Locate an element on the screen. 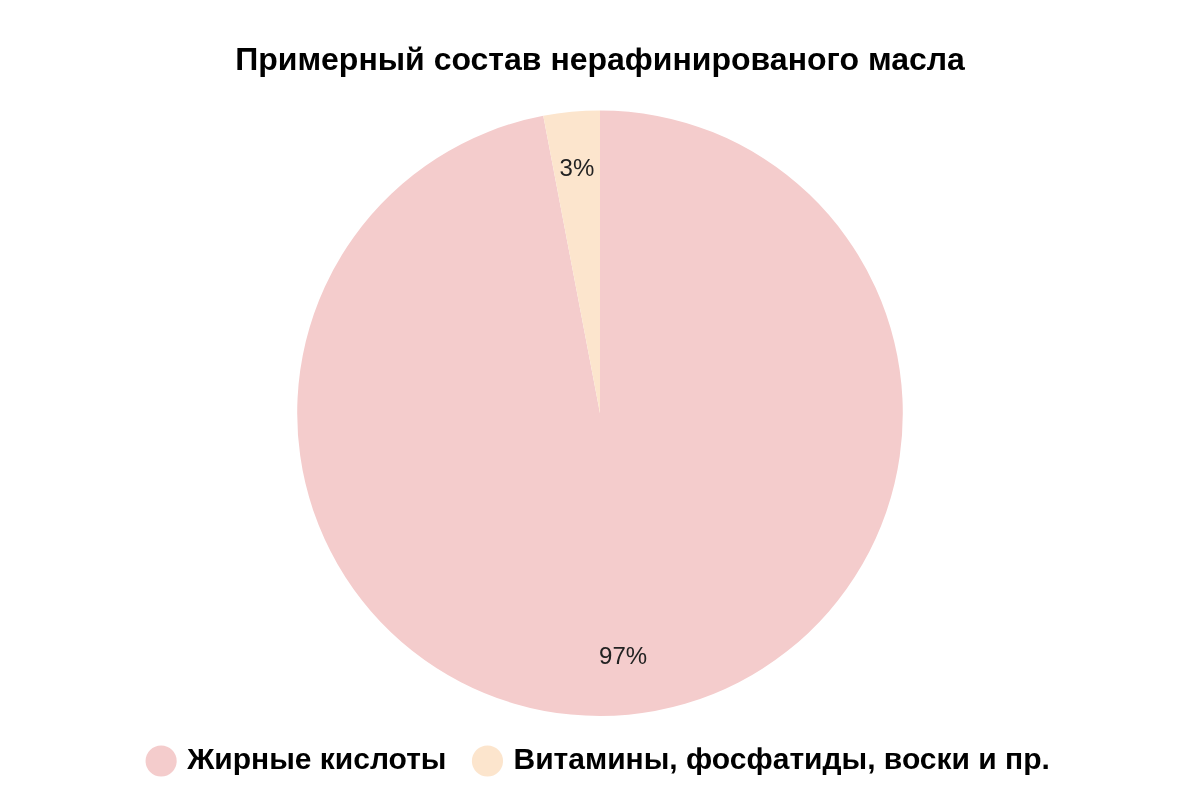 The image size is (1200, 796). legend-label: Жирные кислоты is located at coordinates (316, 759).